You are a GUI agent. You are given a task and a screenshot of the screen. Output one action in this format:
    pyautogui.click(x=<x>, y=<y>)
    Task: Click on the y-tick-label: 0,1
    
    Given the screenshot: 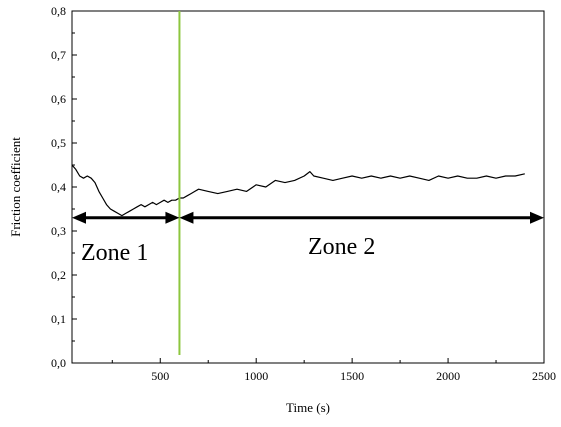 What is the action you would take?
    pyautogui.click(x=58, y=319)
    